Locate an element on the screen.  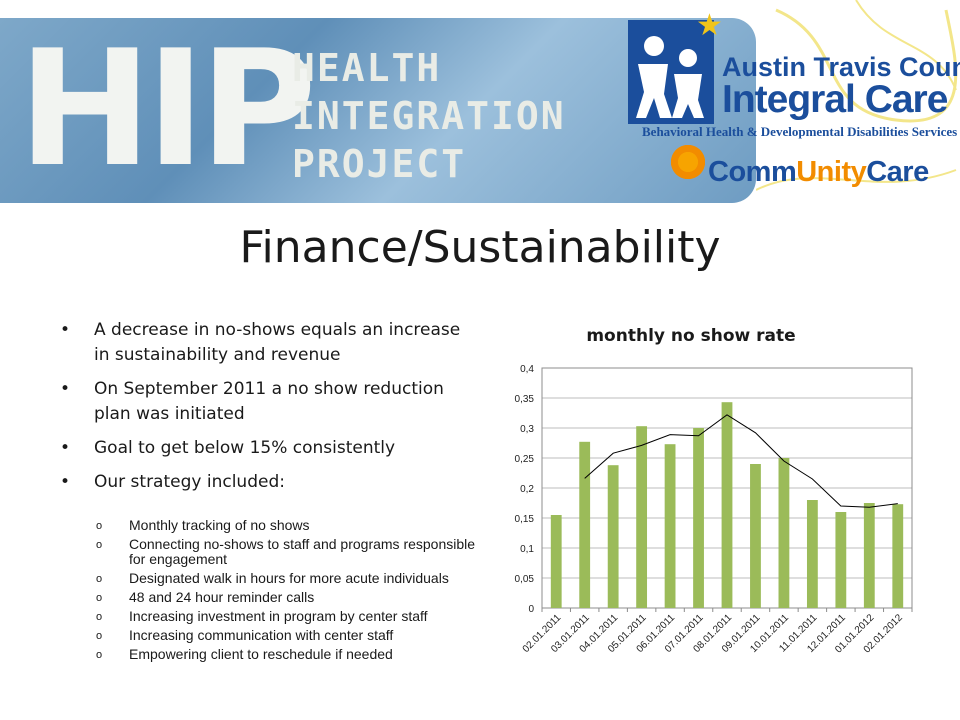
communitycare-name: CommUnityCare is located at coordinates (818, 172).